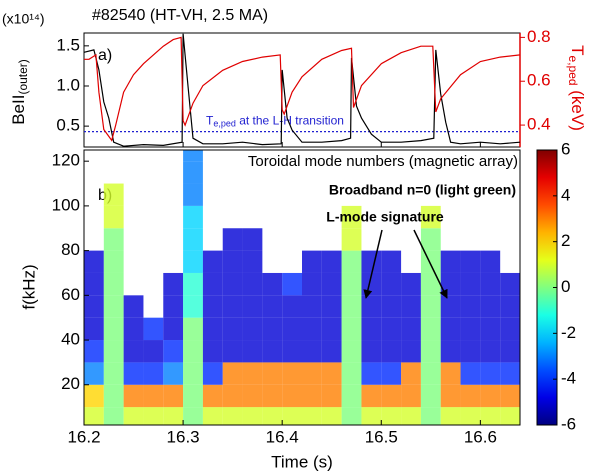 The image size is (597, 475). What do you see at coordinates (23, 19) in the screenshot?
I see `y-unit: (x10¹⁴)` at bounding box center [23, 19].